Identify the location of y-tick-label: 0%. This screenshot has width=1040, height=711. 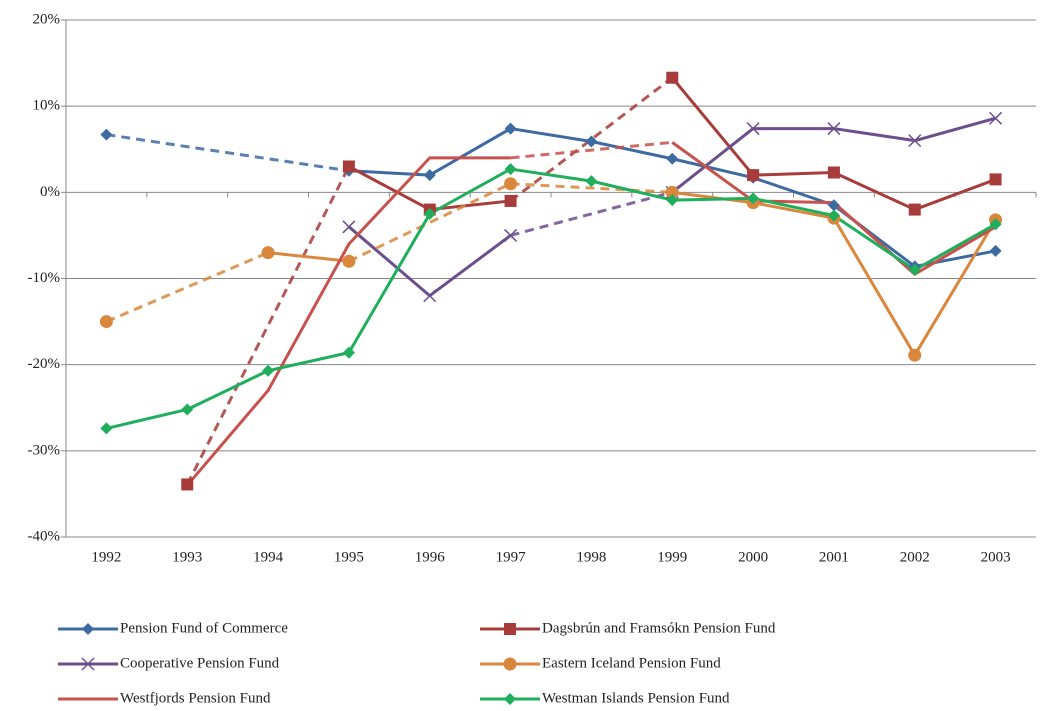
(50, 192).